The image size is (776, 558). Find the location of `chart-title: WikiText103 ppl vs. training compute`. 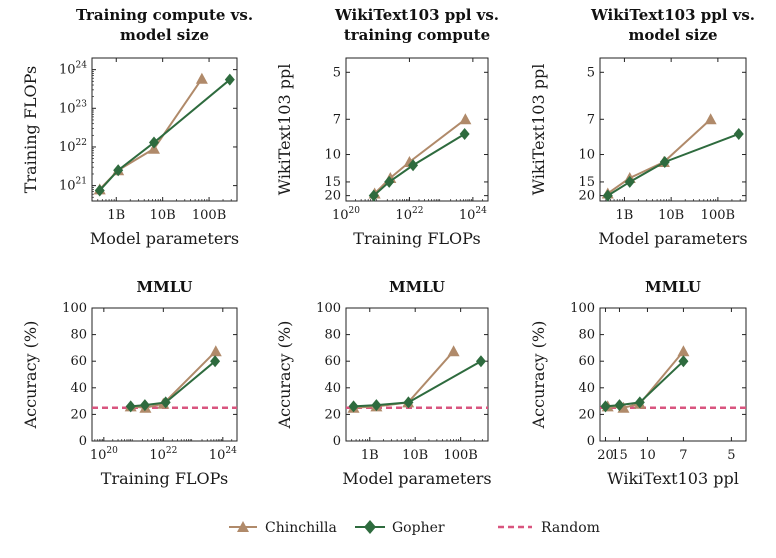

chart-title: WikiText103 ppl vs. training compute is located at coordinates (416, 25).